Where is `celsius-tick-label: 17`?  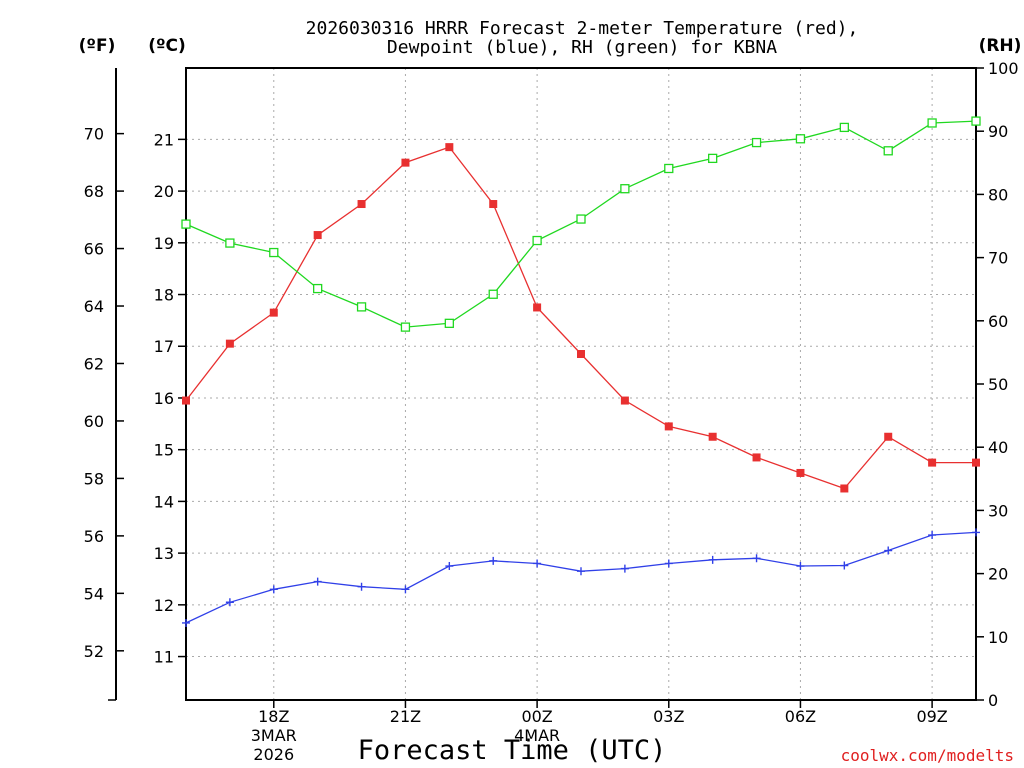
celsius-tick-label: 17 is located at coordinates (164, 346).